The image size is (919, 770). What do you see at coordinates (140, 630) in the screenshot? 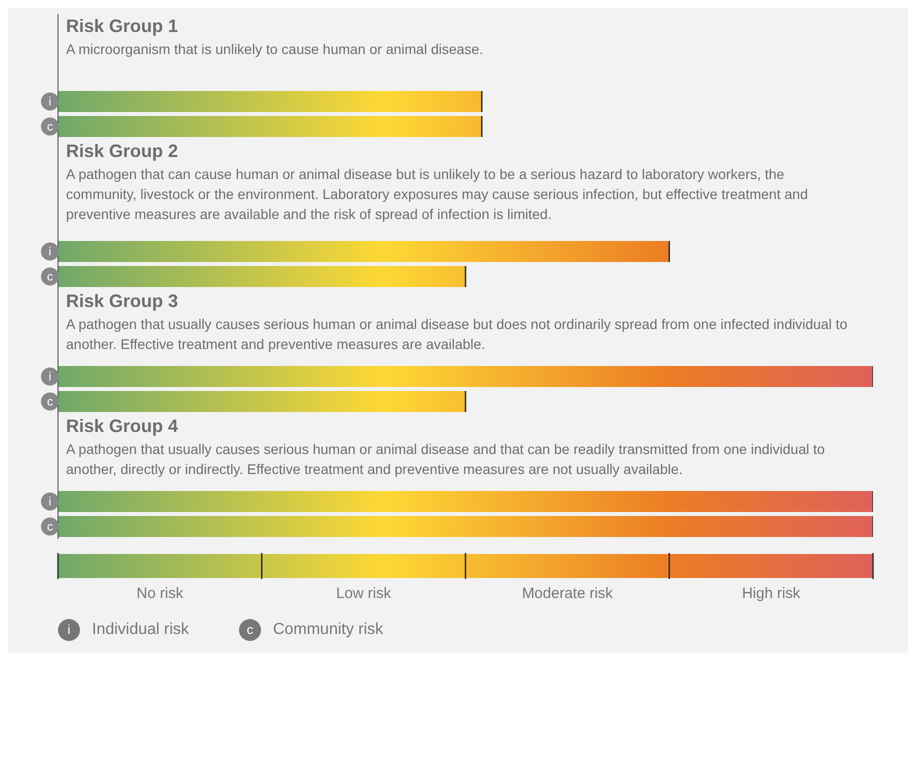
I see `text: Individual risk` at bounding box center [140, 630].